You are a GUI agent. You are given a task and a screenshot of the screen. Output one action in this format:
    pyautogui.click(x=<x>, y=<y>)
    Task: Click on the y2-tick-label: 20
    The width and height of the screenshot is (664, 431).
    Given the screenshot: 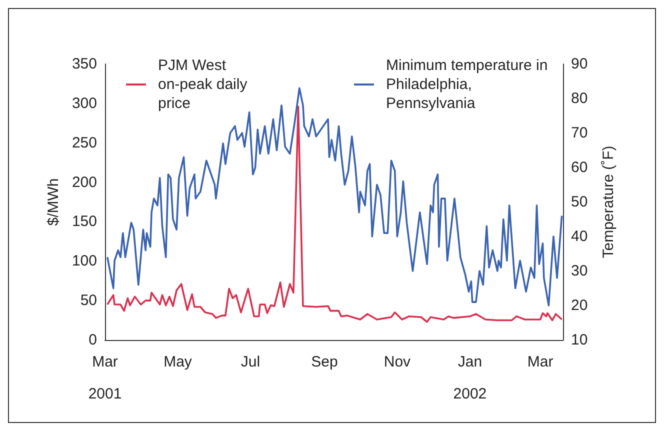 What is the action you would take?
    pyautogui.click(x=579, y=305)
    